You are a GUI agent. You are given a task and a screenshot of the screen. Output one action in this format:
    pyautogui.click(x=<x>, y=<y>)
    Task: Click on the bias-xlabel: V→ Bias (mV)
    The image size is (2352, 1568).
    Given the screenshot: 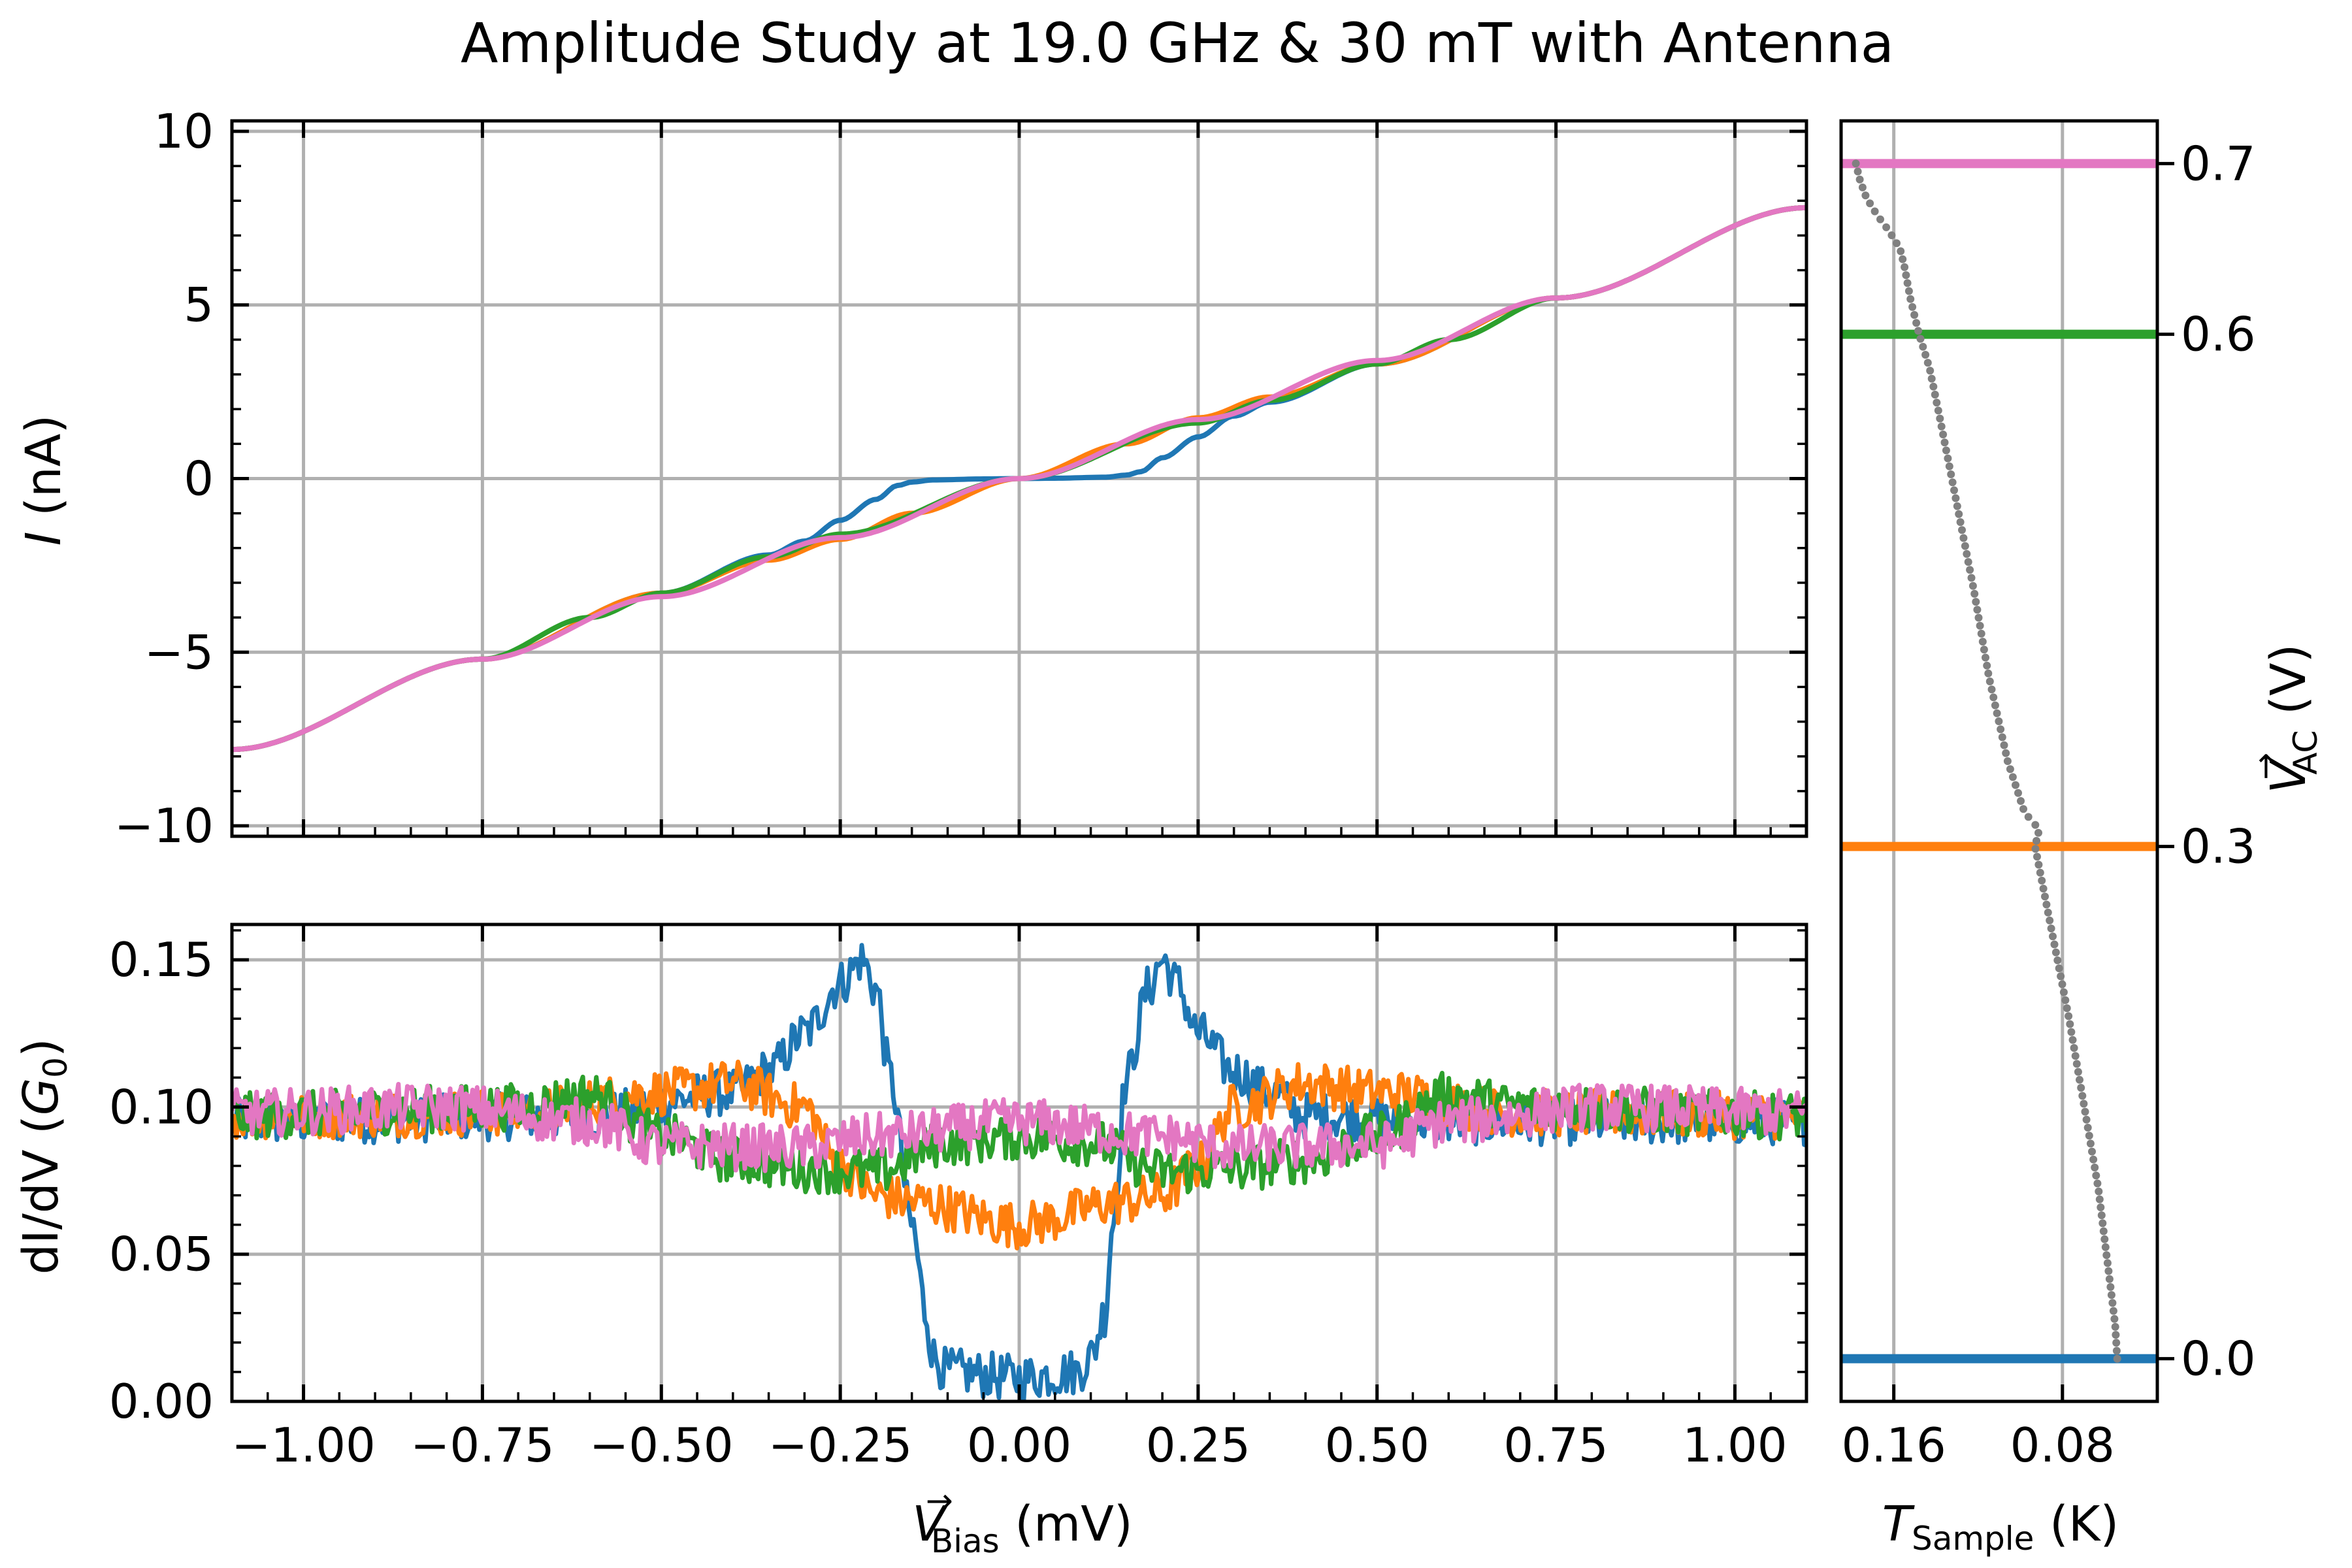 What is the action you would take?
    pyautogui.click(x=1022, y=1521)
    